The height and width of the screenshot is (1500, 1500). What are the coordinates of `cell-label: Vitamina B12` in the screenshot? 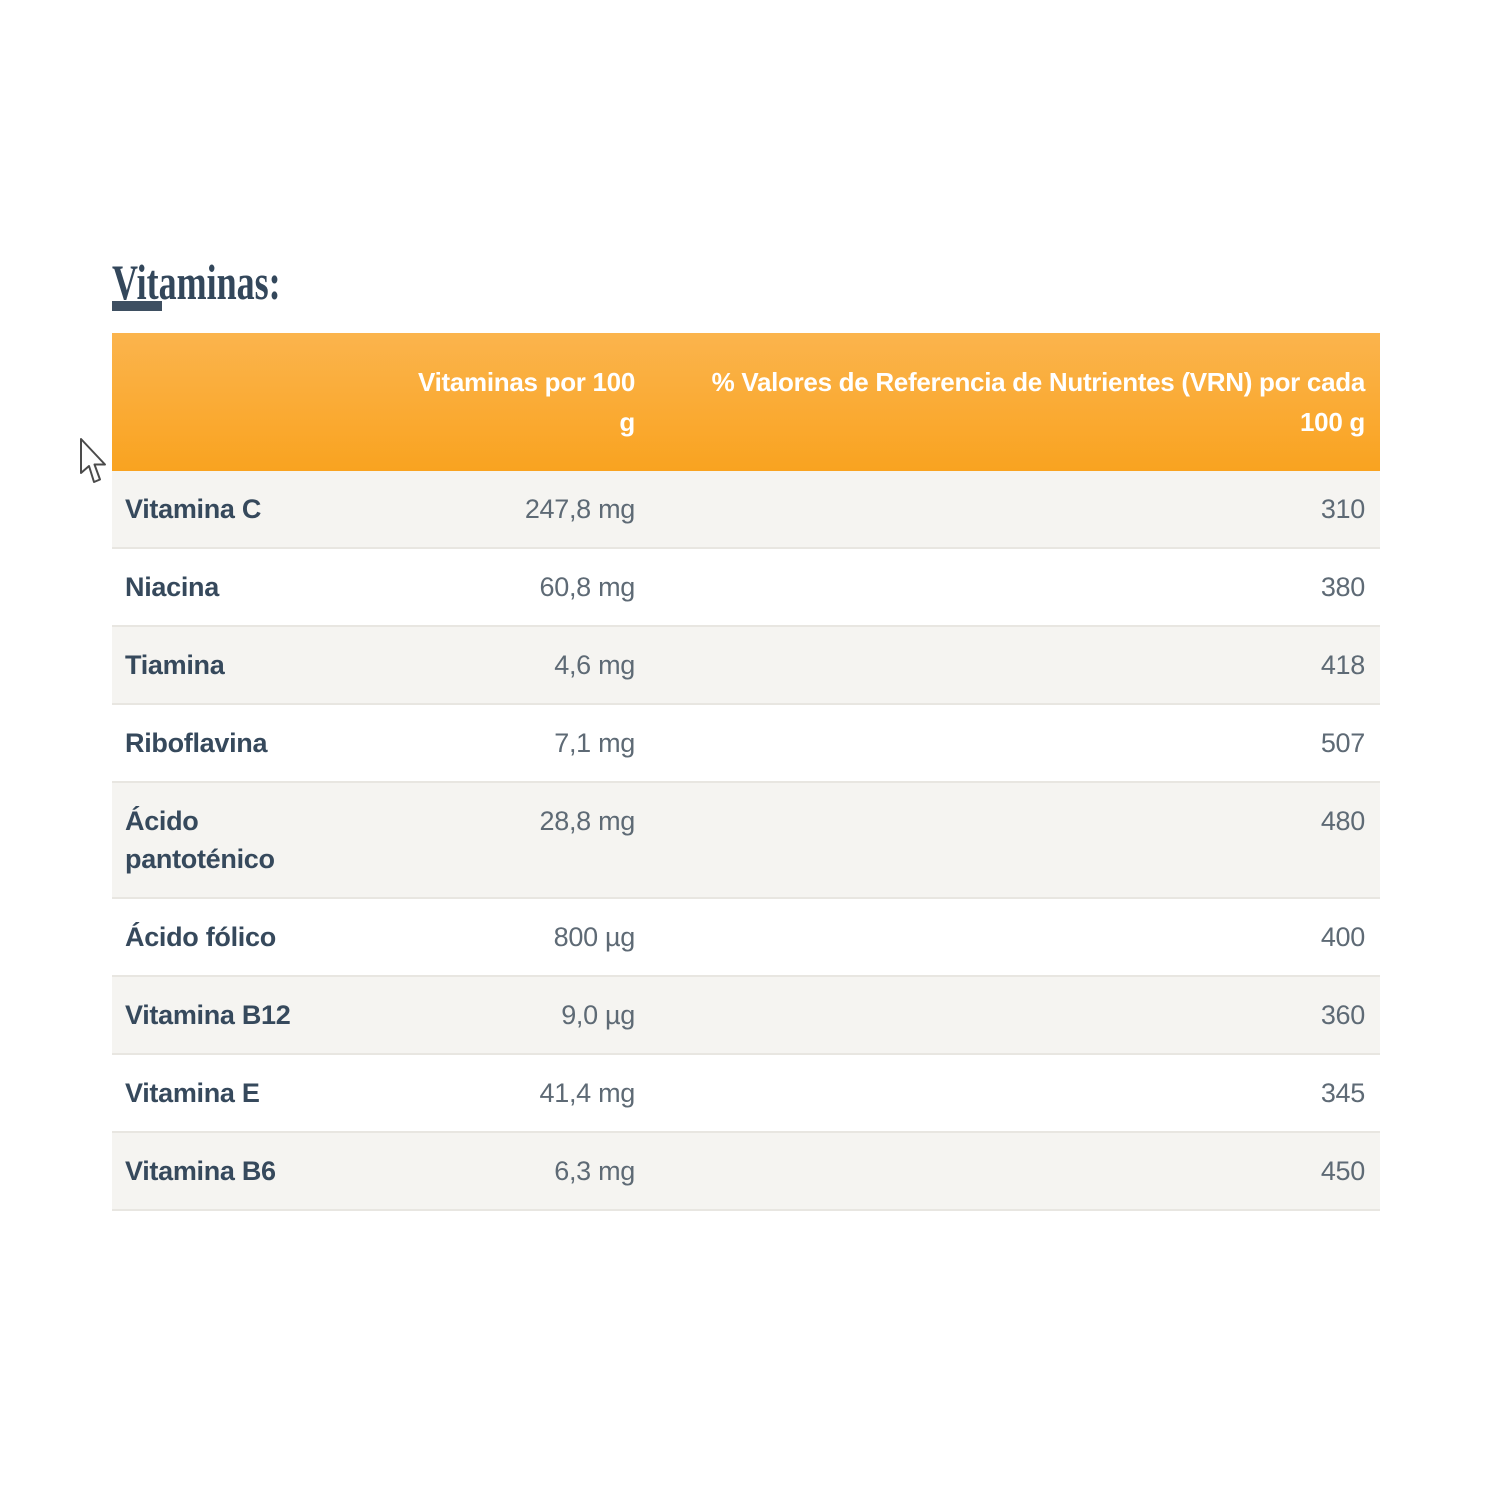 It's located at (232, 1015).